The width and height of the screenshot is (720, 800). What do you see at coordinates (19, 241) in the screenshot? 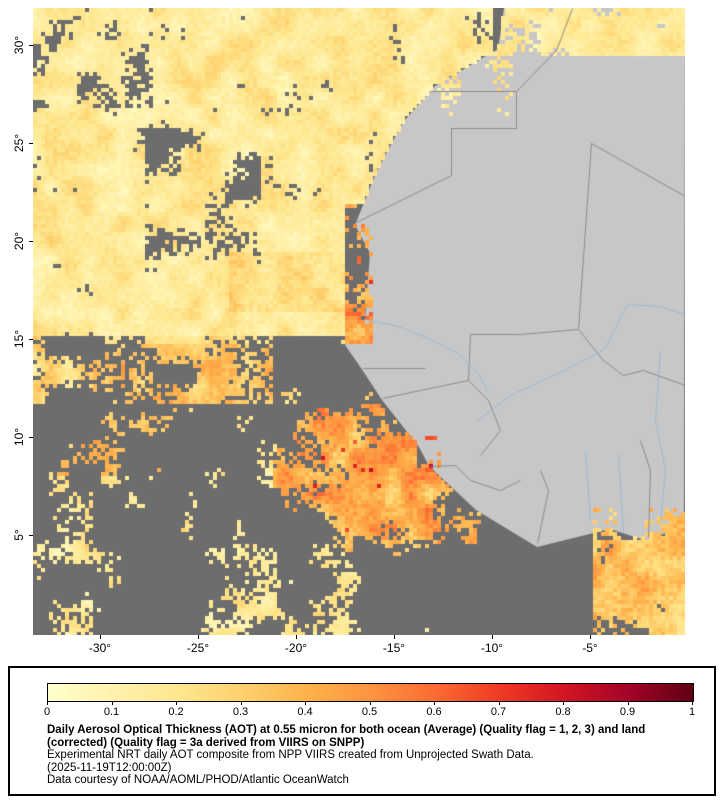
I see `lat-axis-label: 20°` at bounding box center [19, 241].